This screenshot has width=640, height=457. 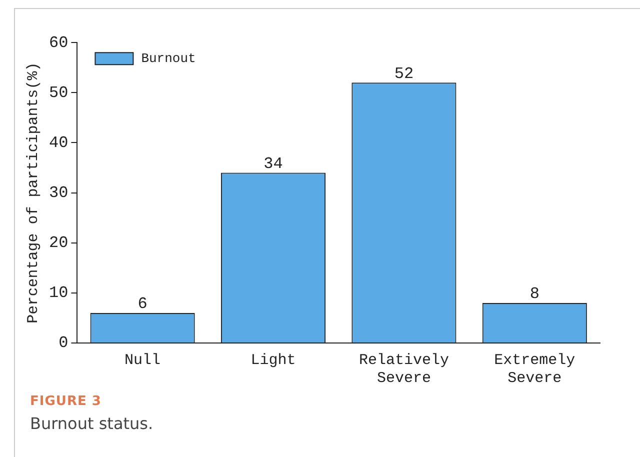 What do you see at coordinates (142, 360) in the screenshot?
I see `x-tick-label: Null` at bounding box center [142, 360].